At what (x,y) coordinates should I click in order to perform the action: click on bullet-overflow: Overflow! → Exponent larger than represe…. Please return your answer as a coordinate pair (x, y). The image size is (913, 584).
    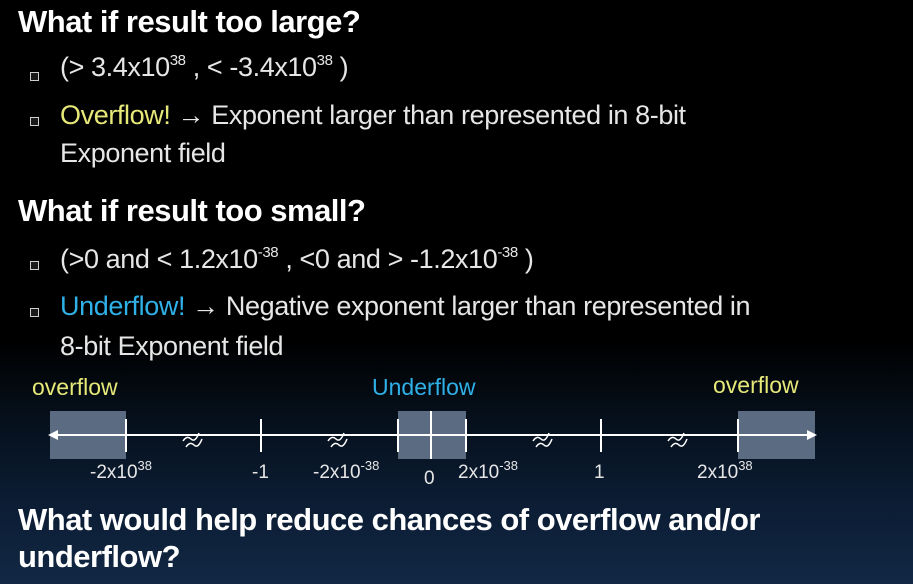
    Looking at the image, I should click on (373, 115).